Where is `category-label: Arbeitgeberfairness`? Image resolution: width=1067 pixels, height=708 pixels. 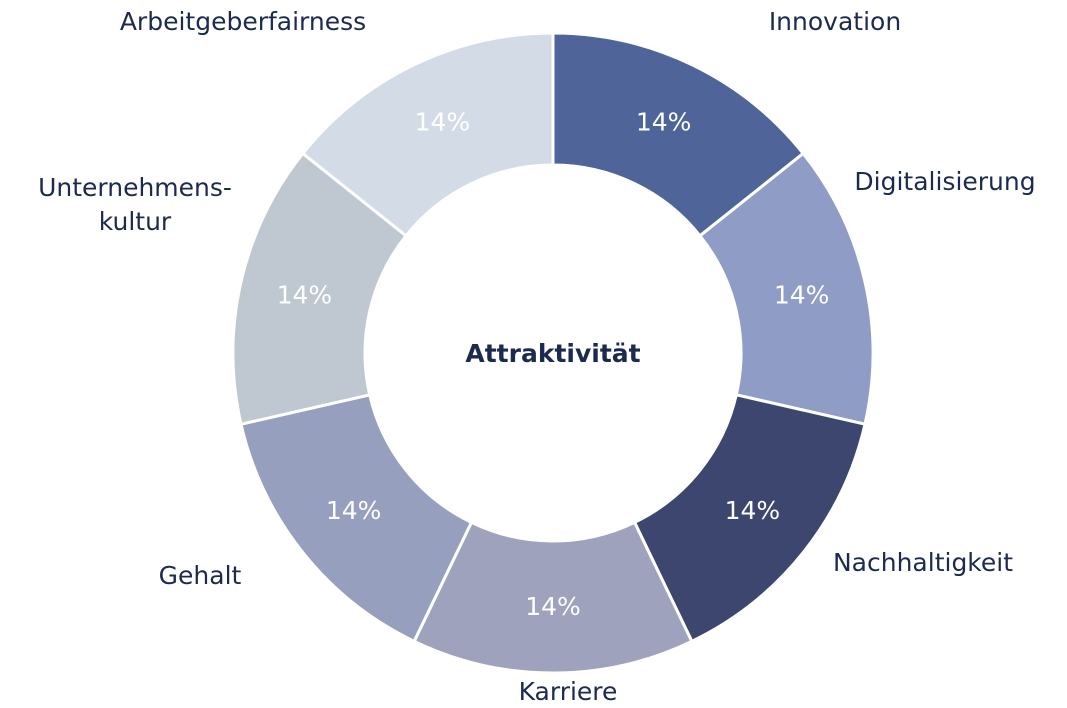
category-label: Arbeitgeberfairness is located at coordinates (243, 21).